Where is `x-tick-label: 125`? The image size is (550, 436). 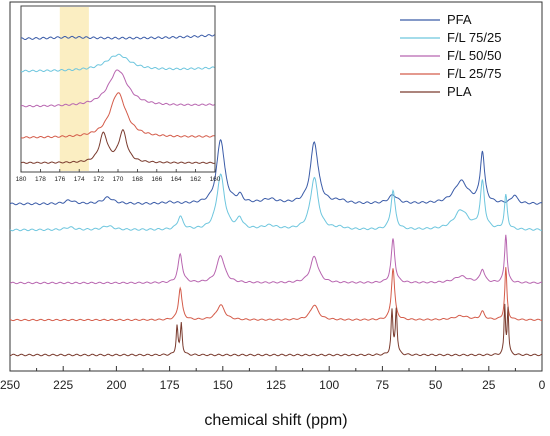
x-tick-label: 125 is located at coordinates (276, 385).